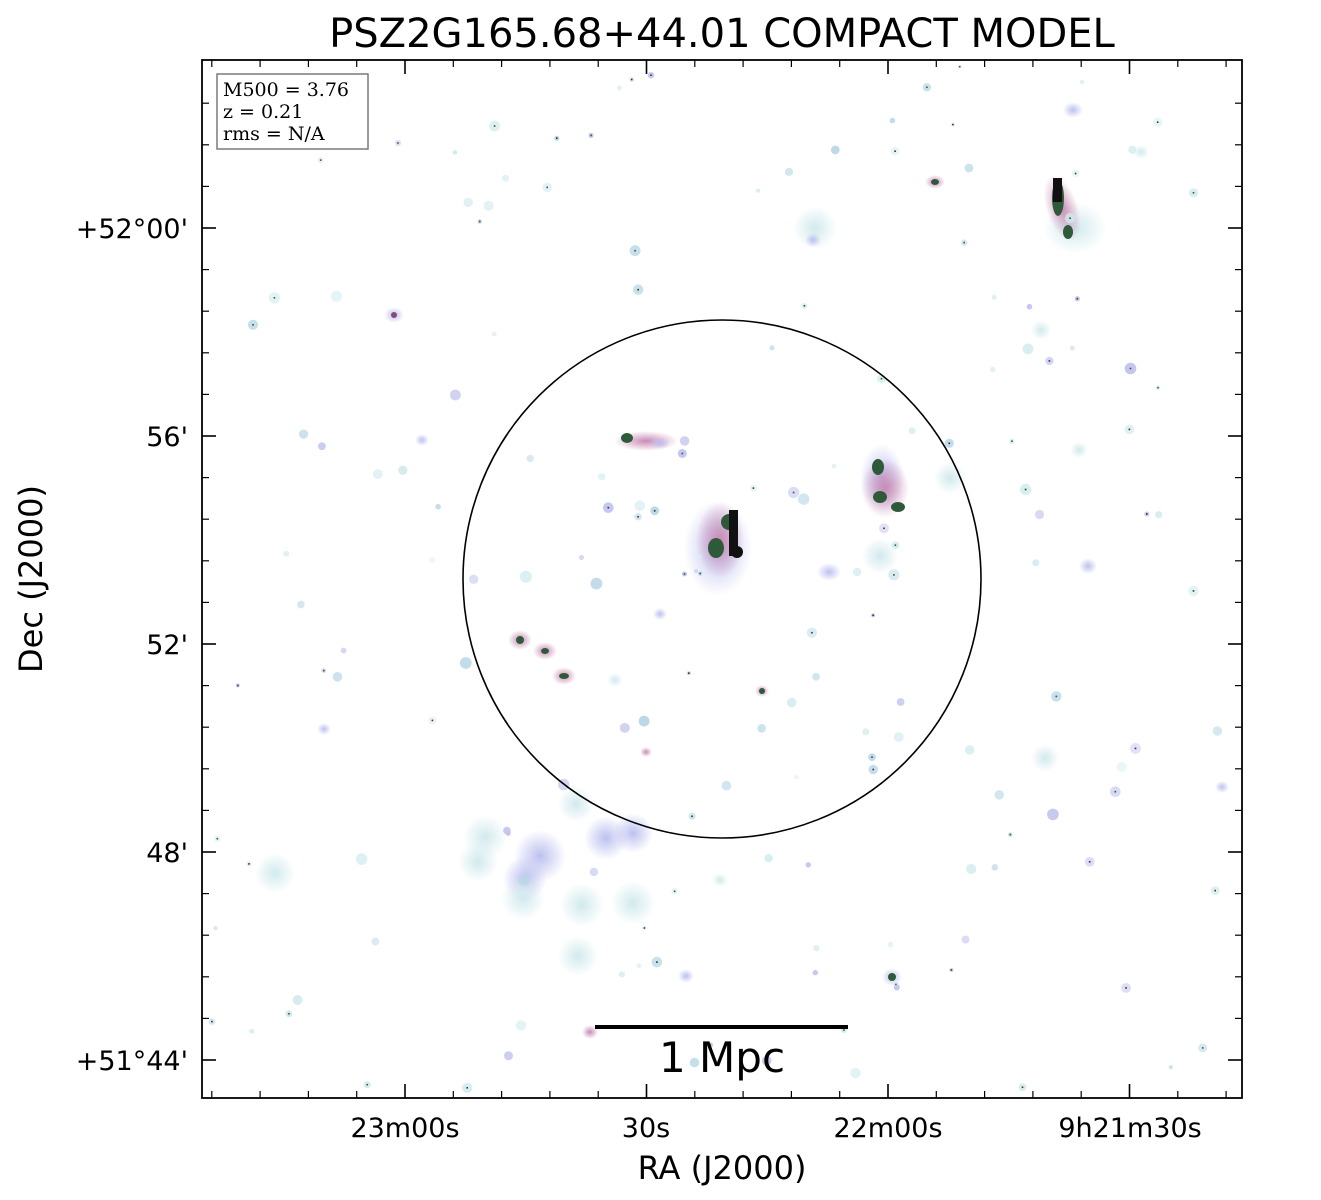 The image size is (1321, 1200). I want to click on y-tick-label: 56', so click(167, 437).